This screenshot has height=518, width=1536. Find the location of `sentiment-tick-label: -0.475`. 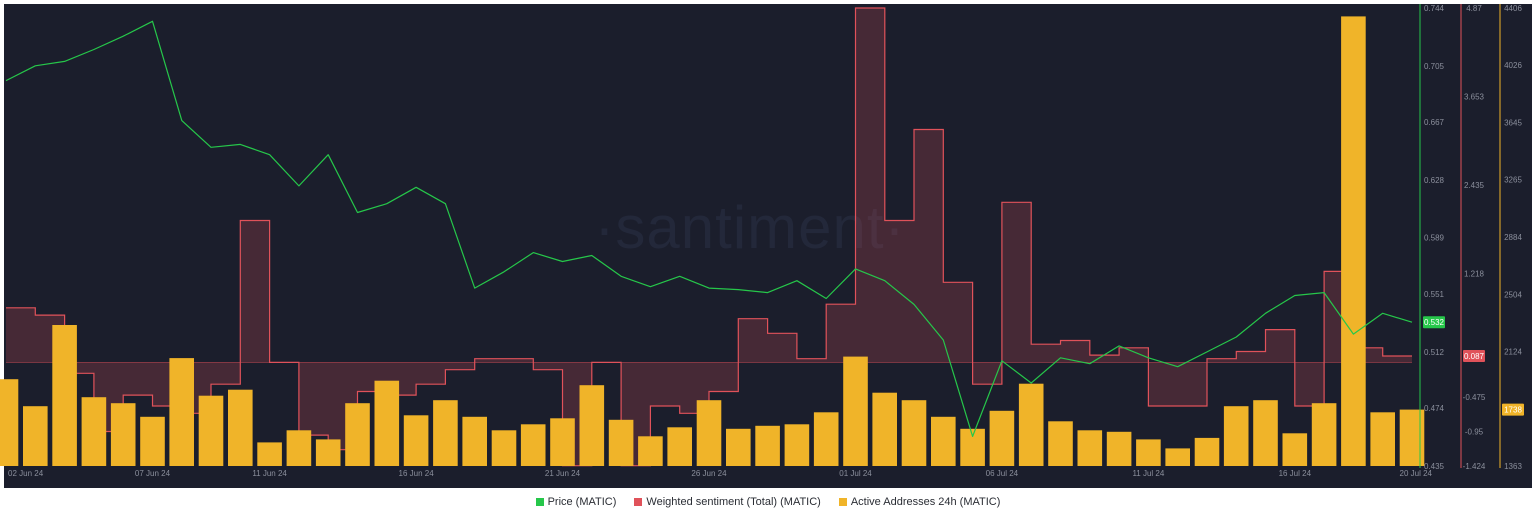

sentiment-tick-label: -0.475 is located at coordinates (1474, 397).